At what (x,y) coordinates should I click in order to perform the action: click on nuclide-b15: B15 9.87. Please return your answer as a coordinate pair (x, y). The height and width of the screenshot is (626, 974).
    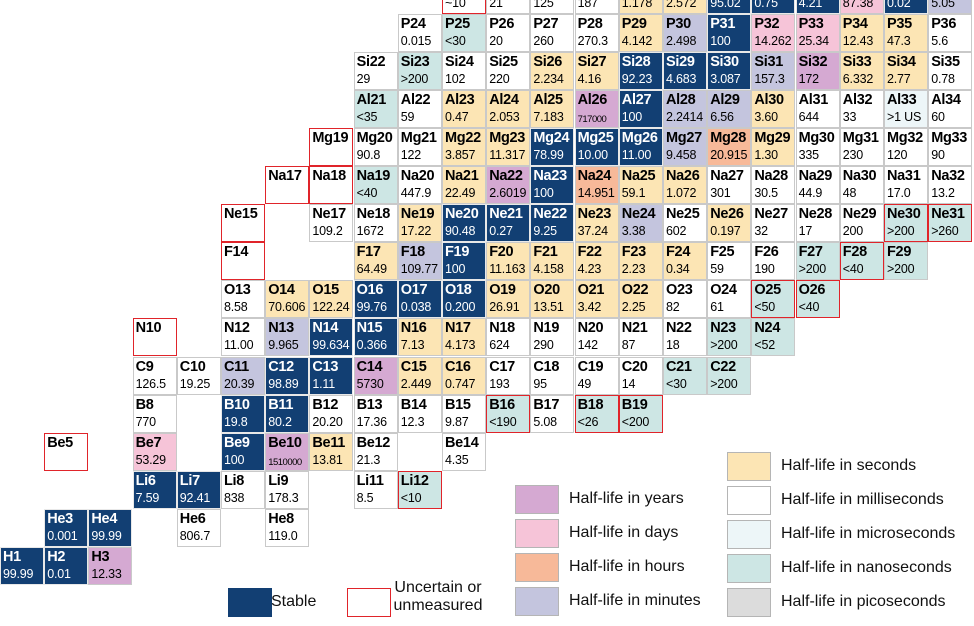
    Looking at the image, I should click on (464, 413).